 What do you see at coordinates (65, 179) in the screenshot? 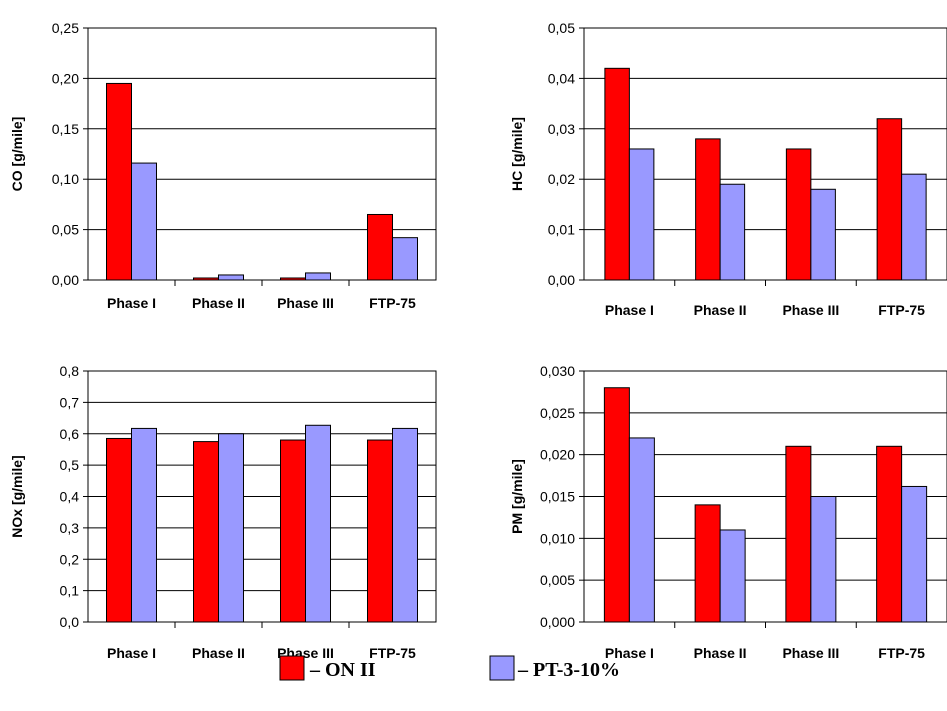
I see `y-tick-label: 0,10` at bounding box center [65, 179].